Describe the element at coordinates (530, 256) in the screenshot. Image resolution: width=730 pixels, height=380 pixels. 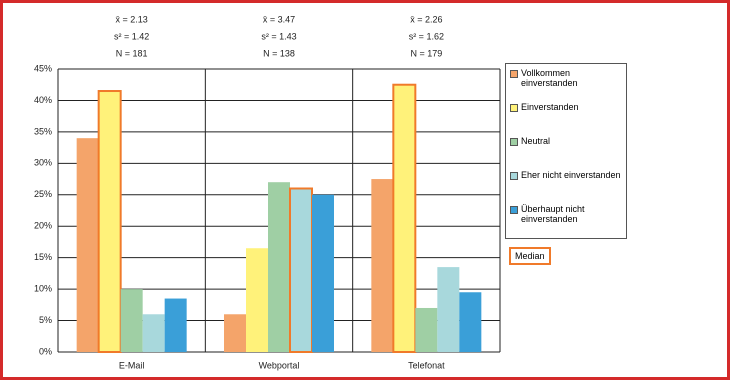
I see `median-legend: Median` at that location.